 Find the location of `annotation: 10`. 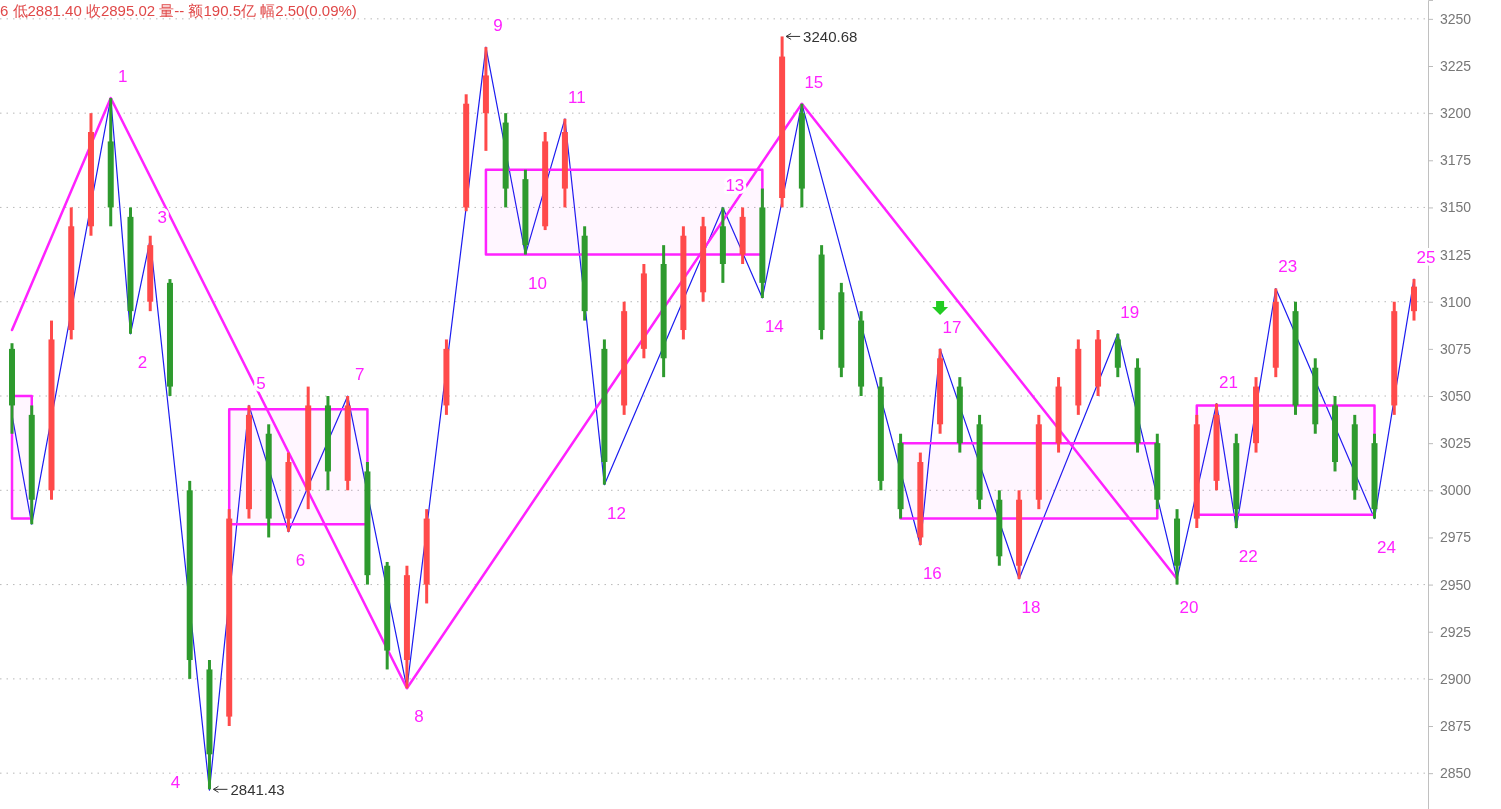

annotation: 10 is located at coordinates (537, 283).